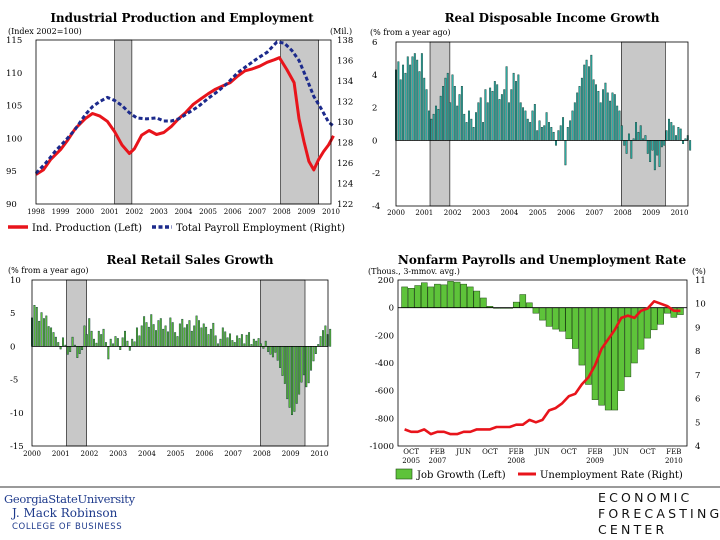  What do you see at coordinates (291, 454) in the screenshot?
I see `x-tick: 2009` at bounding box center [291, 454].